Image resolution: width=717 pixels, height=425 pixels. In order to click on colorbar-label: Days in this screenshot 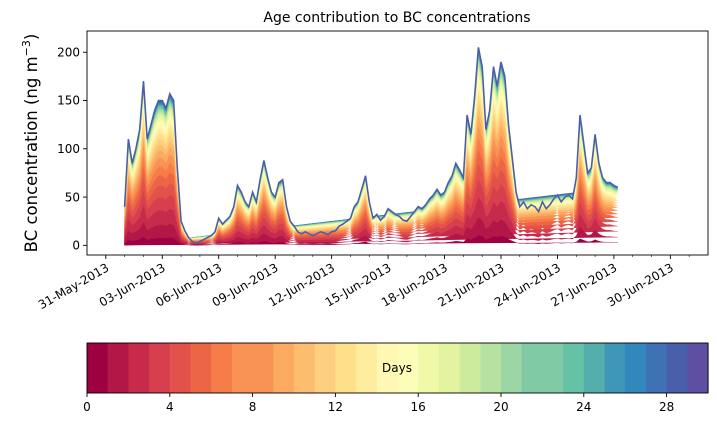, I will do `click(397, 368)`.